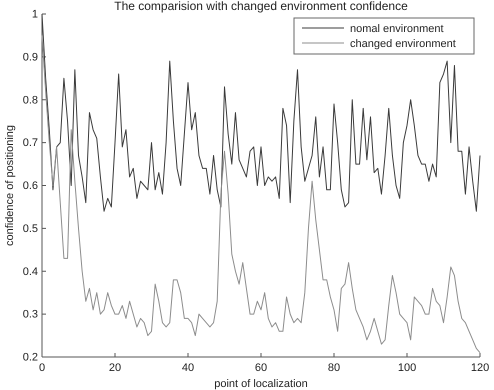  Describe the element at coordinates (115, 368) in the screenshot. I see `x-tick-label: 20` at that location.